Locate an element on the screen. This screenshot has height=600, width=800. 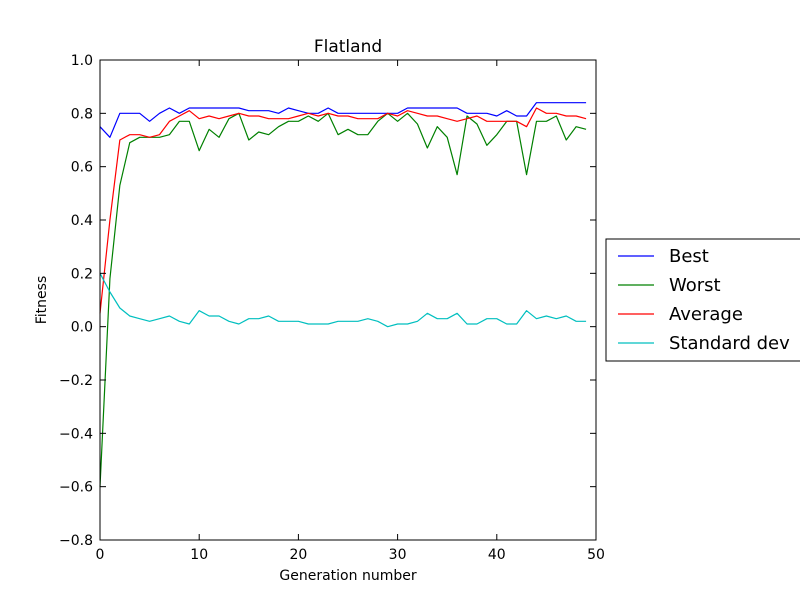
legend-label-standard-dev: Standard dev is located at coordinates (729, 343).